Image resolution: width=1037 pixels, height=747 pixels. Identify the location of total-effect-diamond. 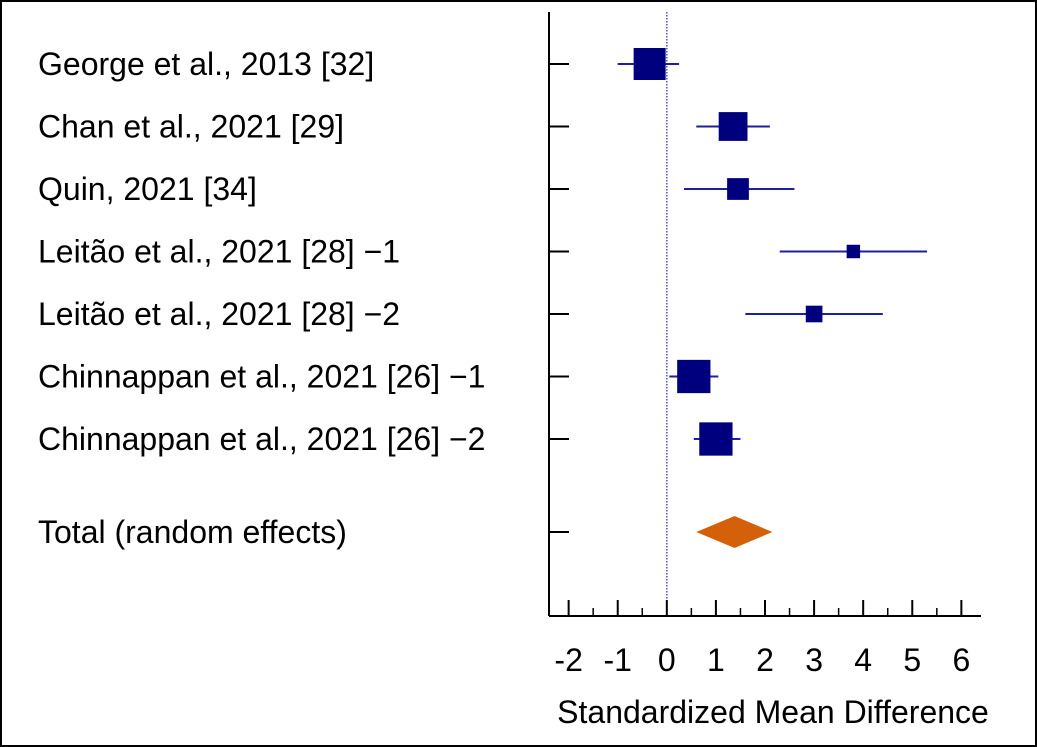
(734, 532).